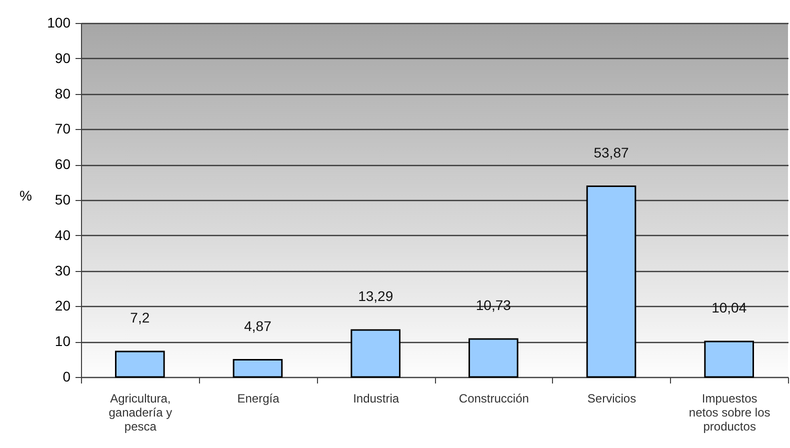 Image resolution: width=790 pixels, height=448 pixels. I want to click on x-tick-label: Industria, so click(376, 399).